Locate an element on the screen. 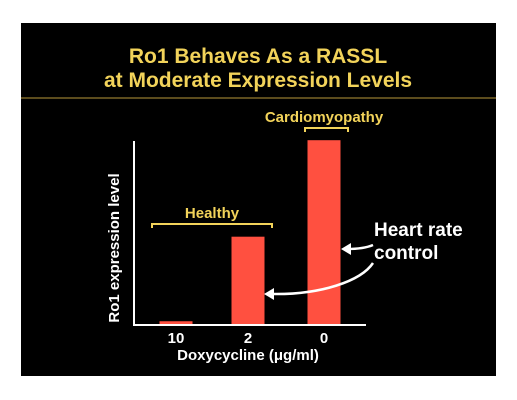 The height and width of the screenshot is (400, 517). x-tick-labels: 10 2 0 is located at coordinates (248, 338).